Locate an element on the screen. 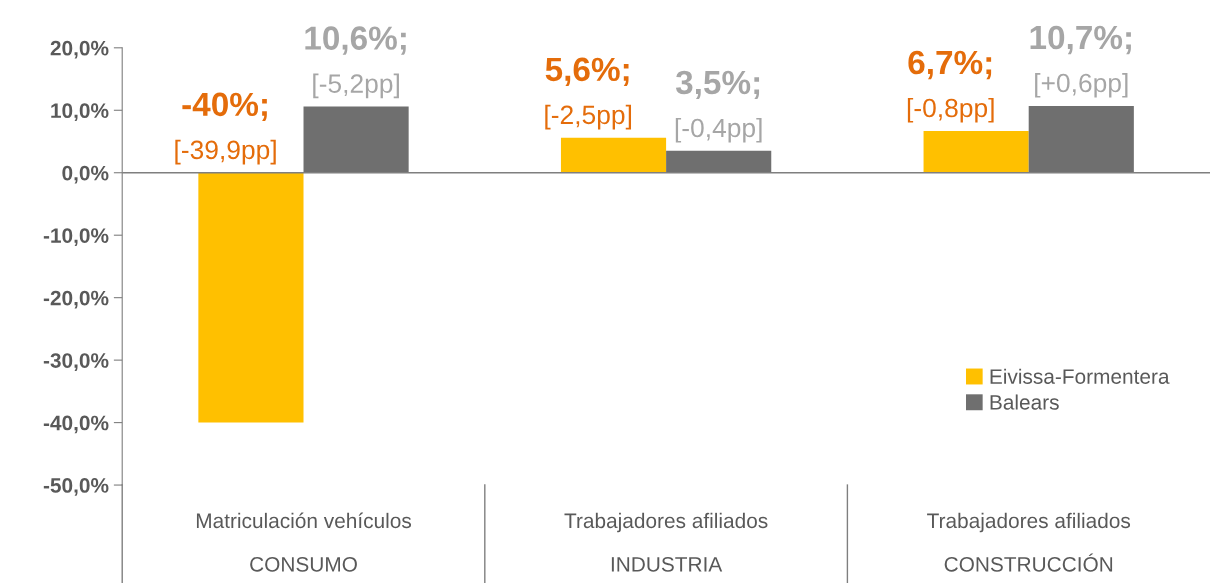 This screenshot has width=1210, height=583. legend-label: Eivissa-Formentera is located at coordinates (1080, 376).